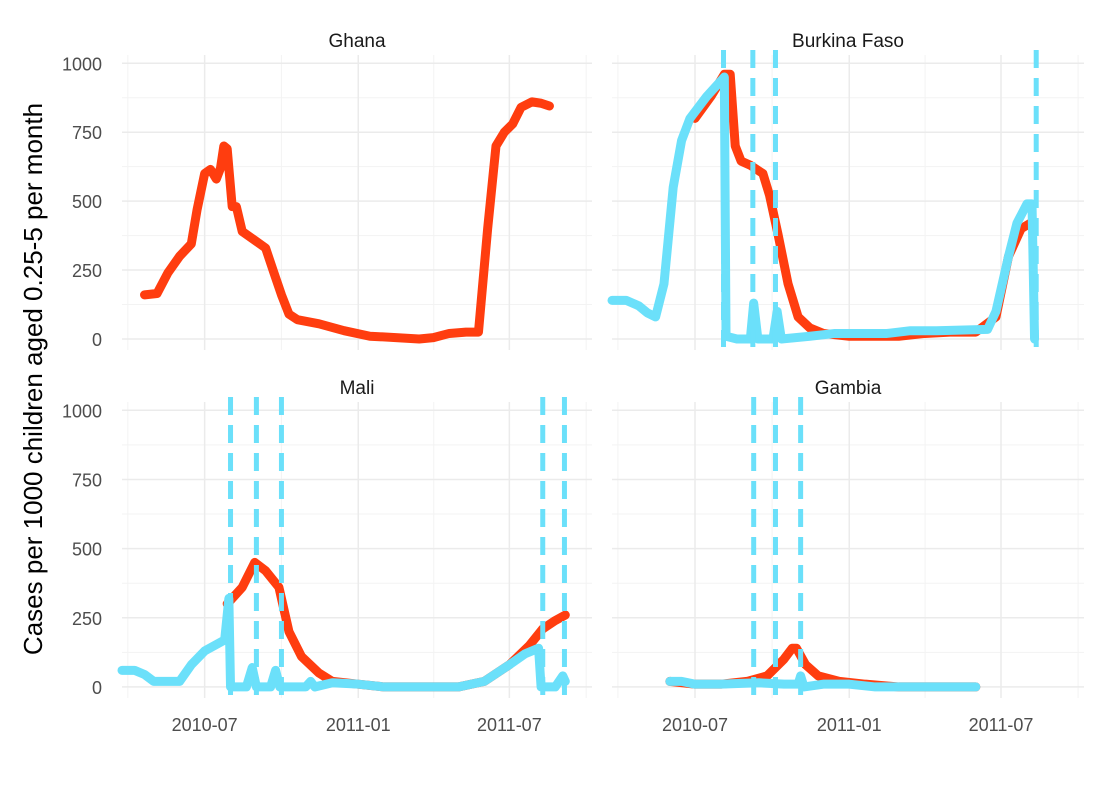 This screenshot has height=787, width=1102. Describe the element at coordinates (357, 388) in the screenshot. I see `panel-title: Mali` at that location.